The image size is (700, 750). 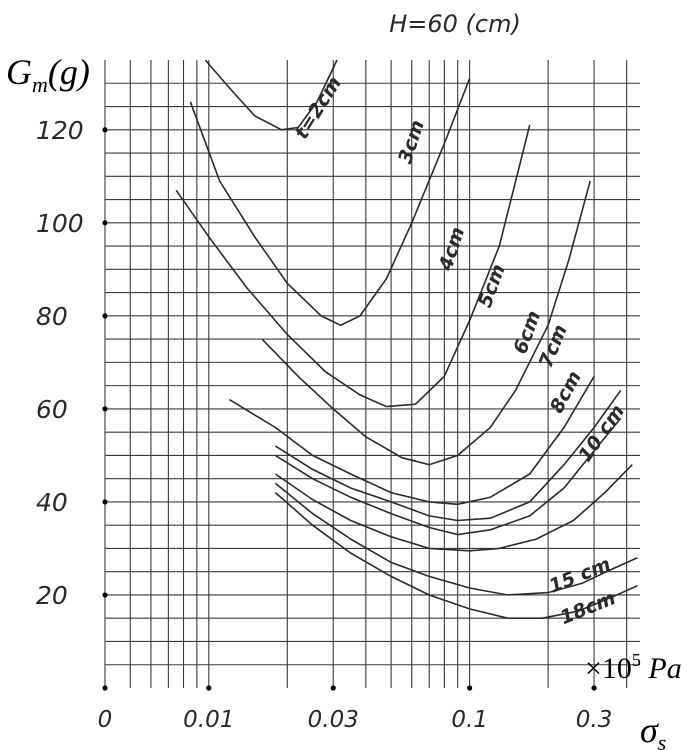 What do you see at coordinates (601, 433) in the screenshot?
I see `curve-label-10cm: 10 cm` at bounding box center [601, 433].